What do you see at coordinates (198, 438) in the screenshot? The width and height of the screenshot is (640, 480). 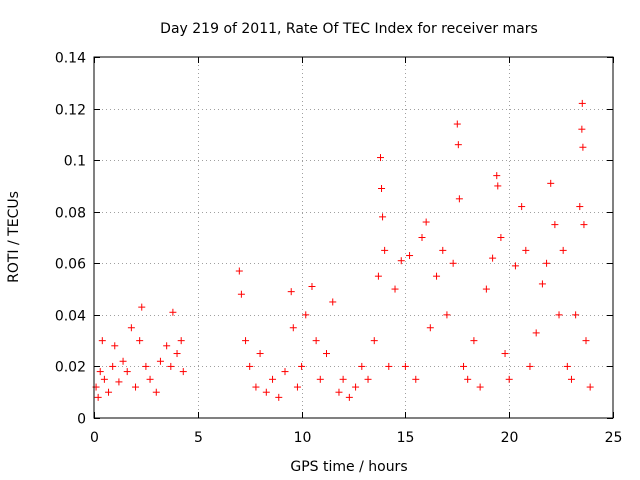 I see `x-tick-label: 5` at bounding box center [198, 438].